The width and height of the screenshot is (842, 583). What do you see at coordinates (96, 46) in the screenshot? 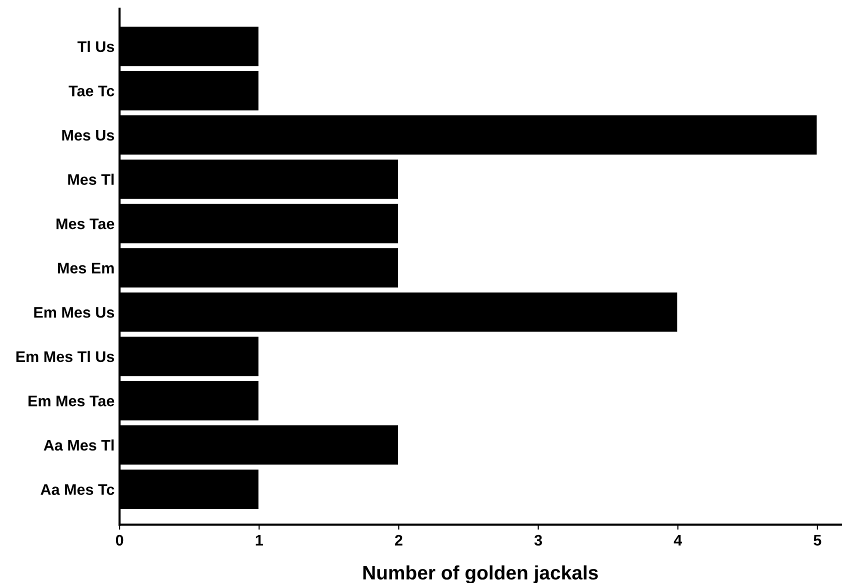
I see `y-tick-label: Tl Us` at bounding box center [96, 46].